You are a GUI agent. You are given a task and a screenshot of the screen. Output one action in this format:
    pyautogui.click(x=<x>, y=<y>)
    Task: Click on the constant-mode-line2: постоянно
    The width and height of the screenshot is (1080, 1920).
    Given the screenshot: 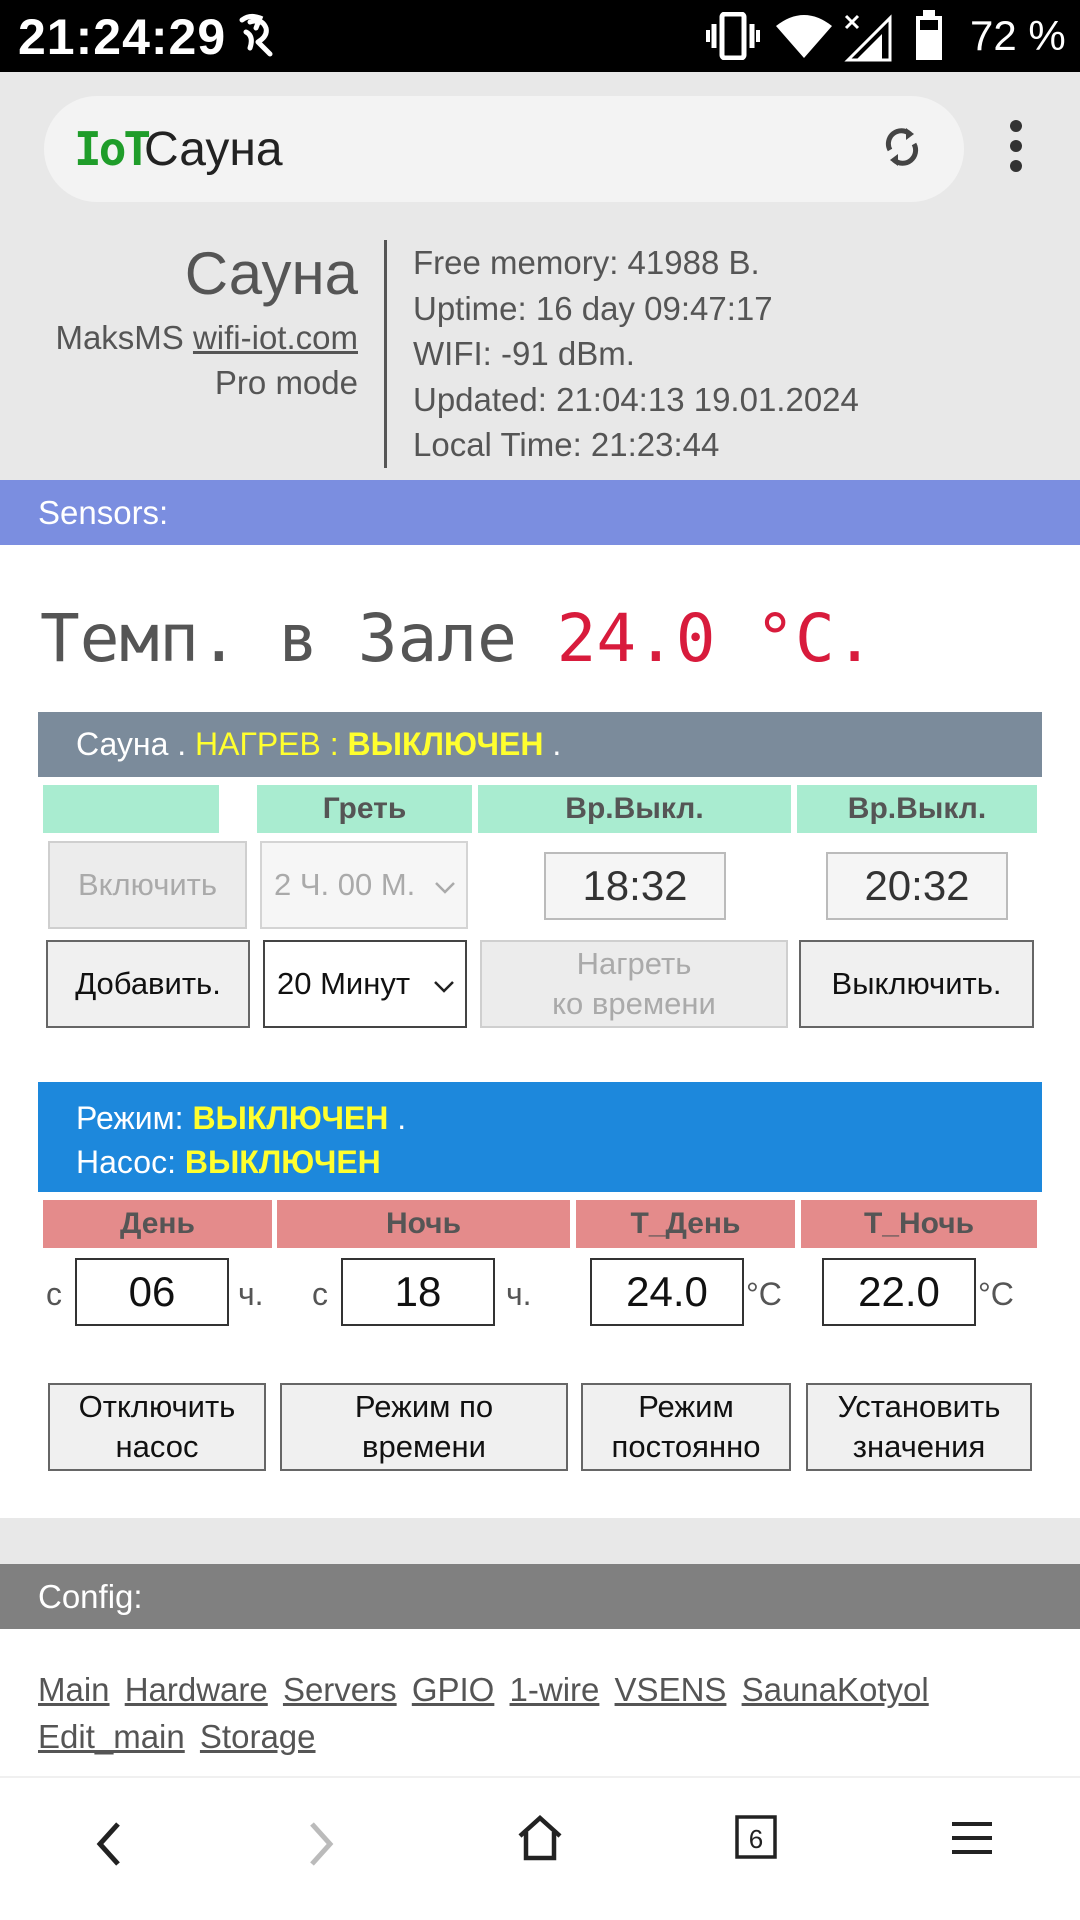 What is the action you would take?
    pyautogui.click(x=686, y=1446)
    